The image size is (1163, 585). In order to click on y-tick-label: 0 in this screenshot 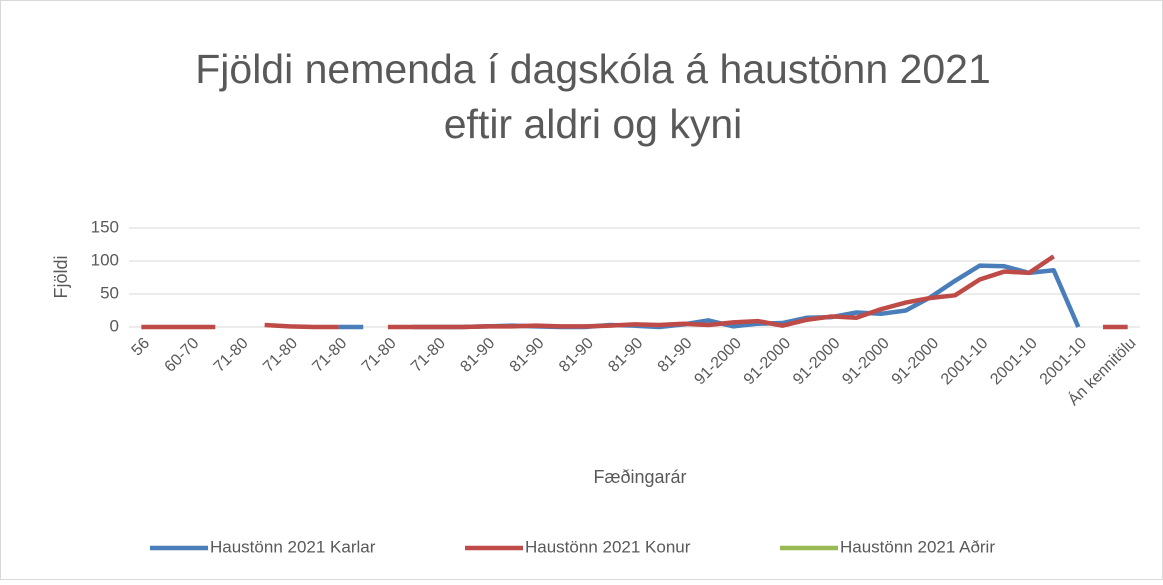, I will do `click(114, 325)`.